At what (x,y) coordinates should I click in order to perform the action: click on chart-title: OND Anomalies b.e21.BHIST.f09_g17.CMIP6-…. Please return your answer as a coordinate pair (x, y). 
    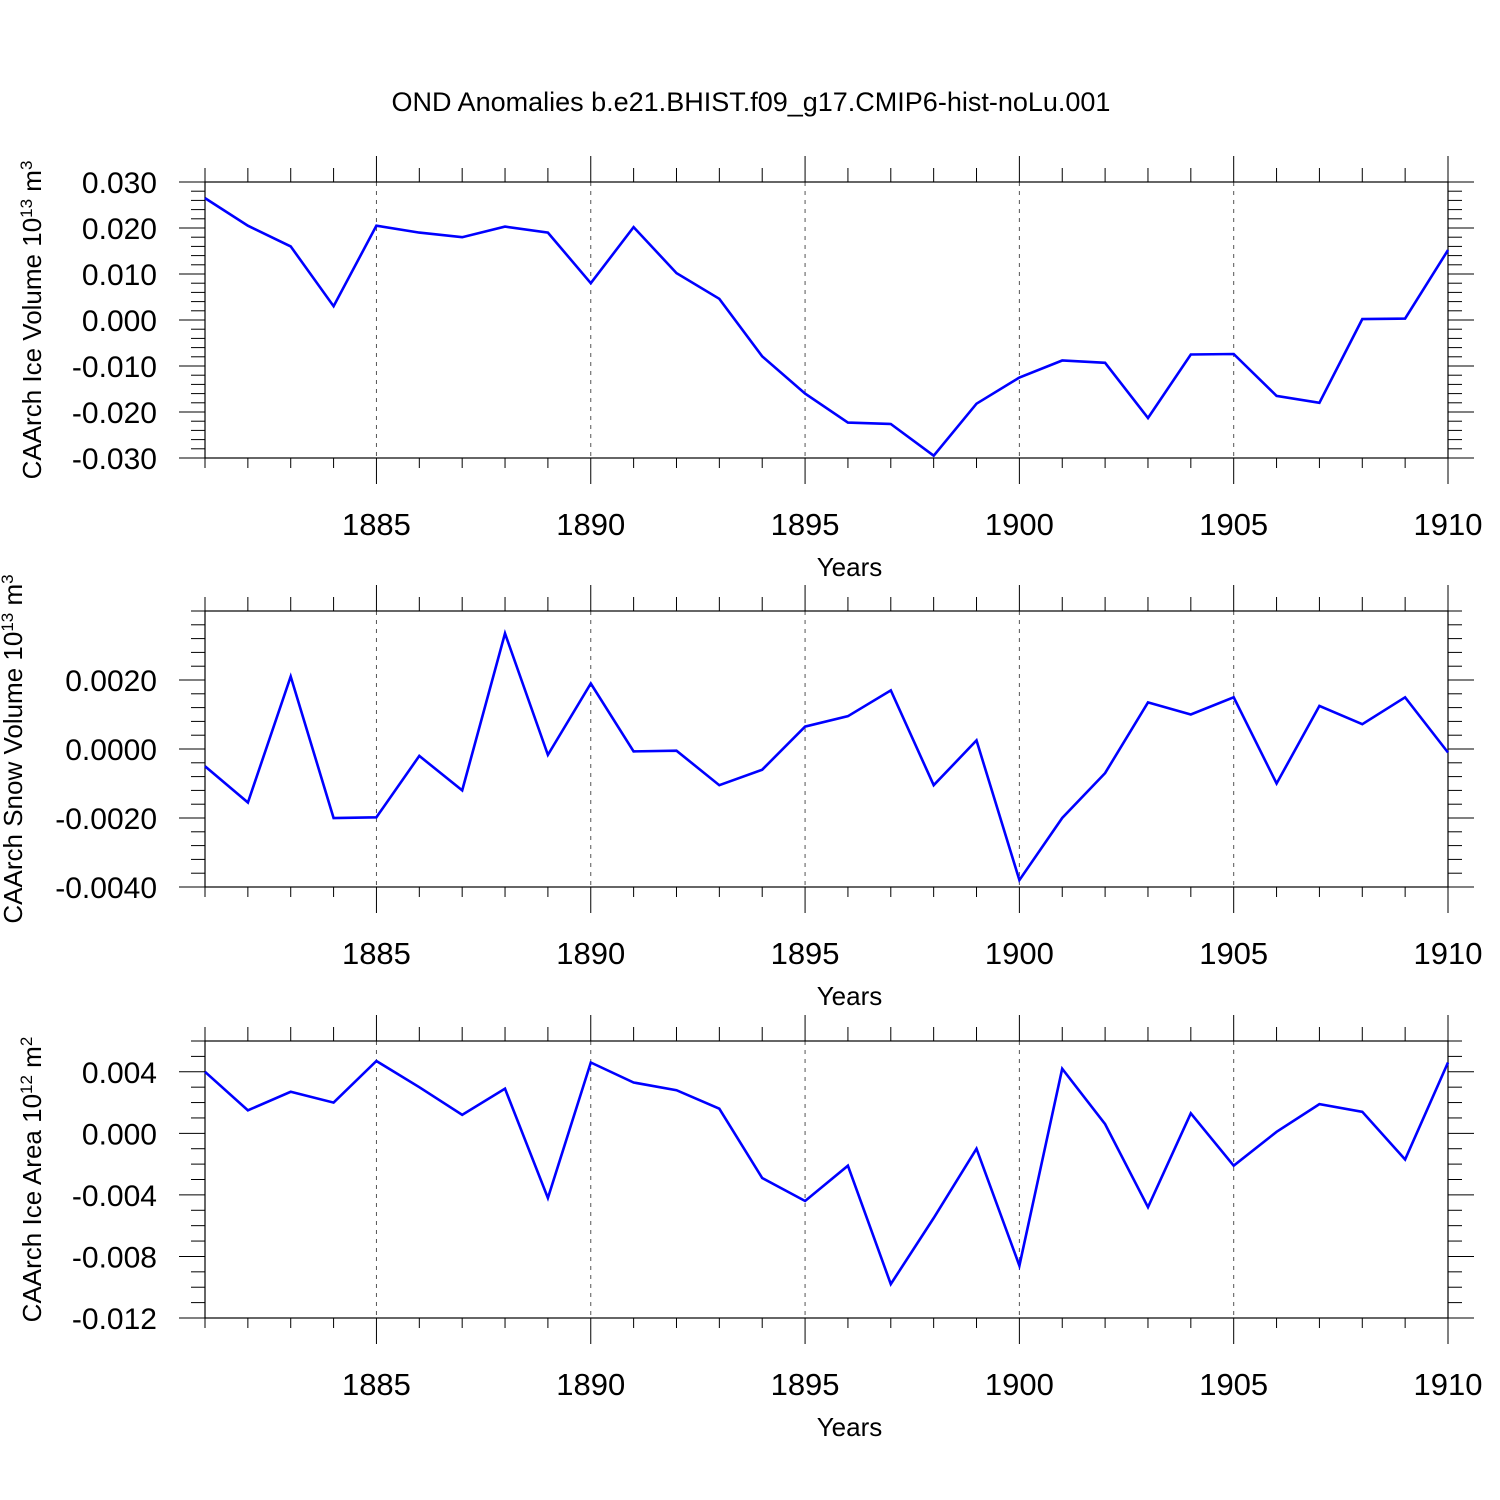
    Looking at the image, I should click on (751, 102).